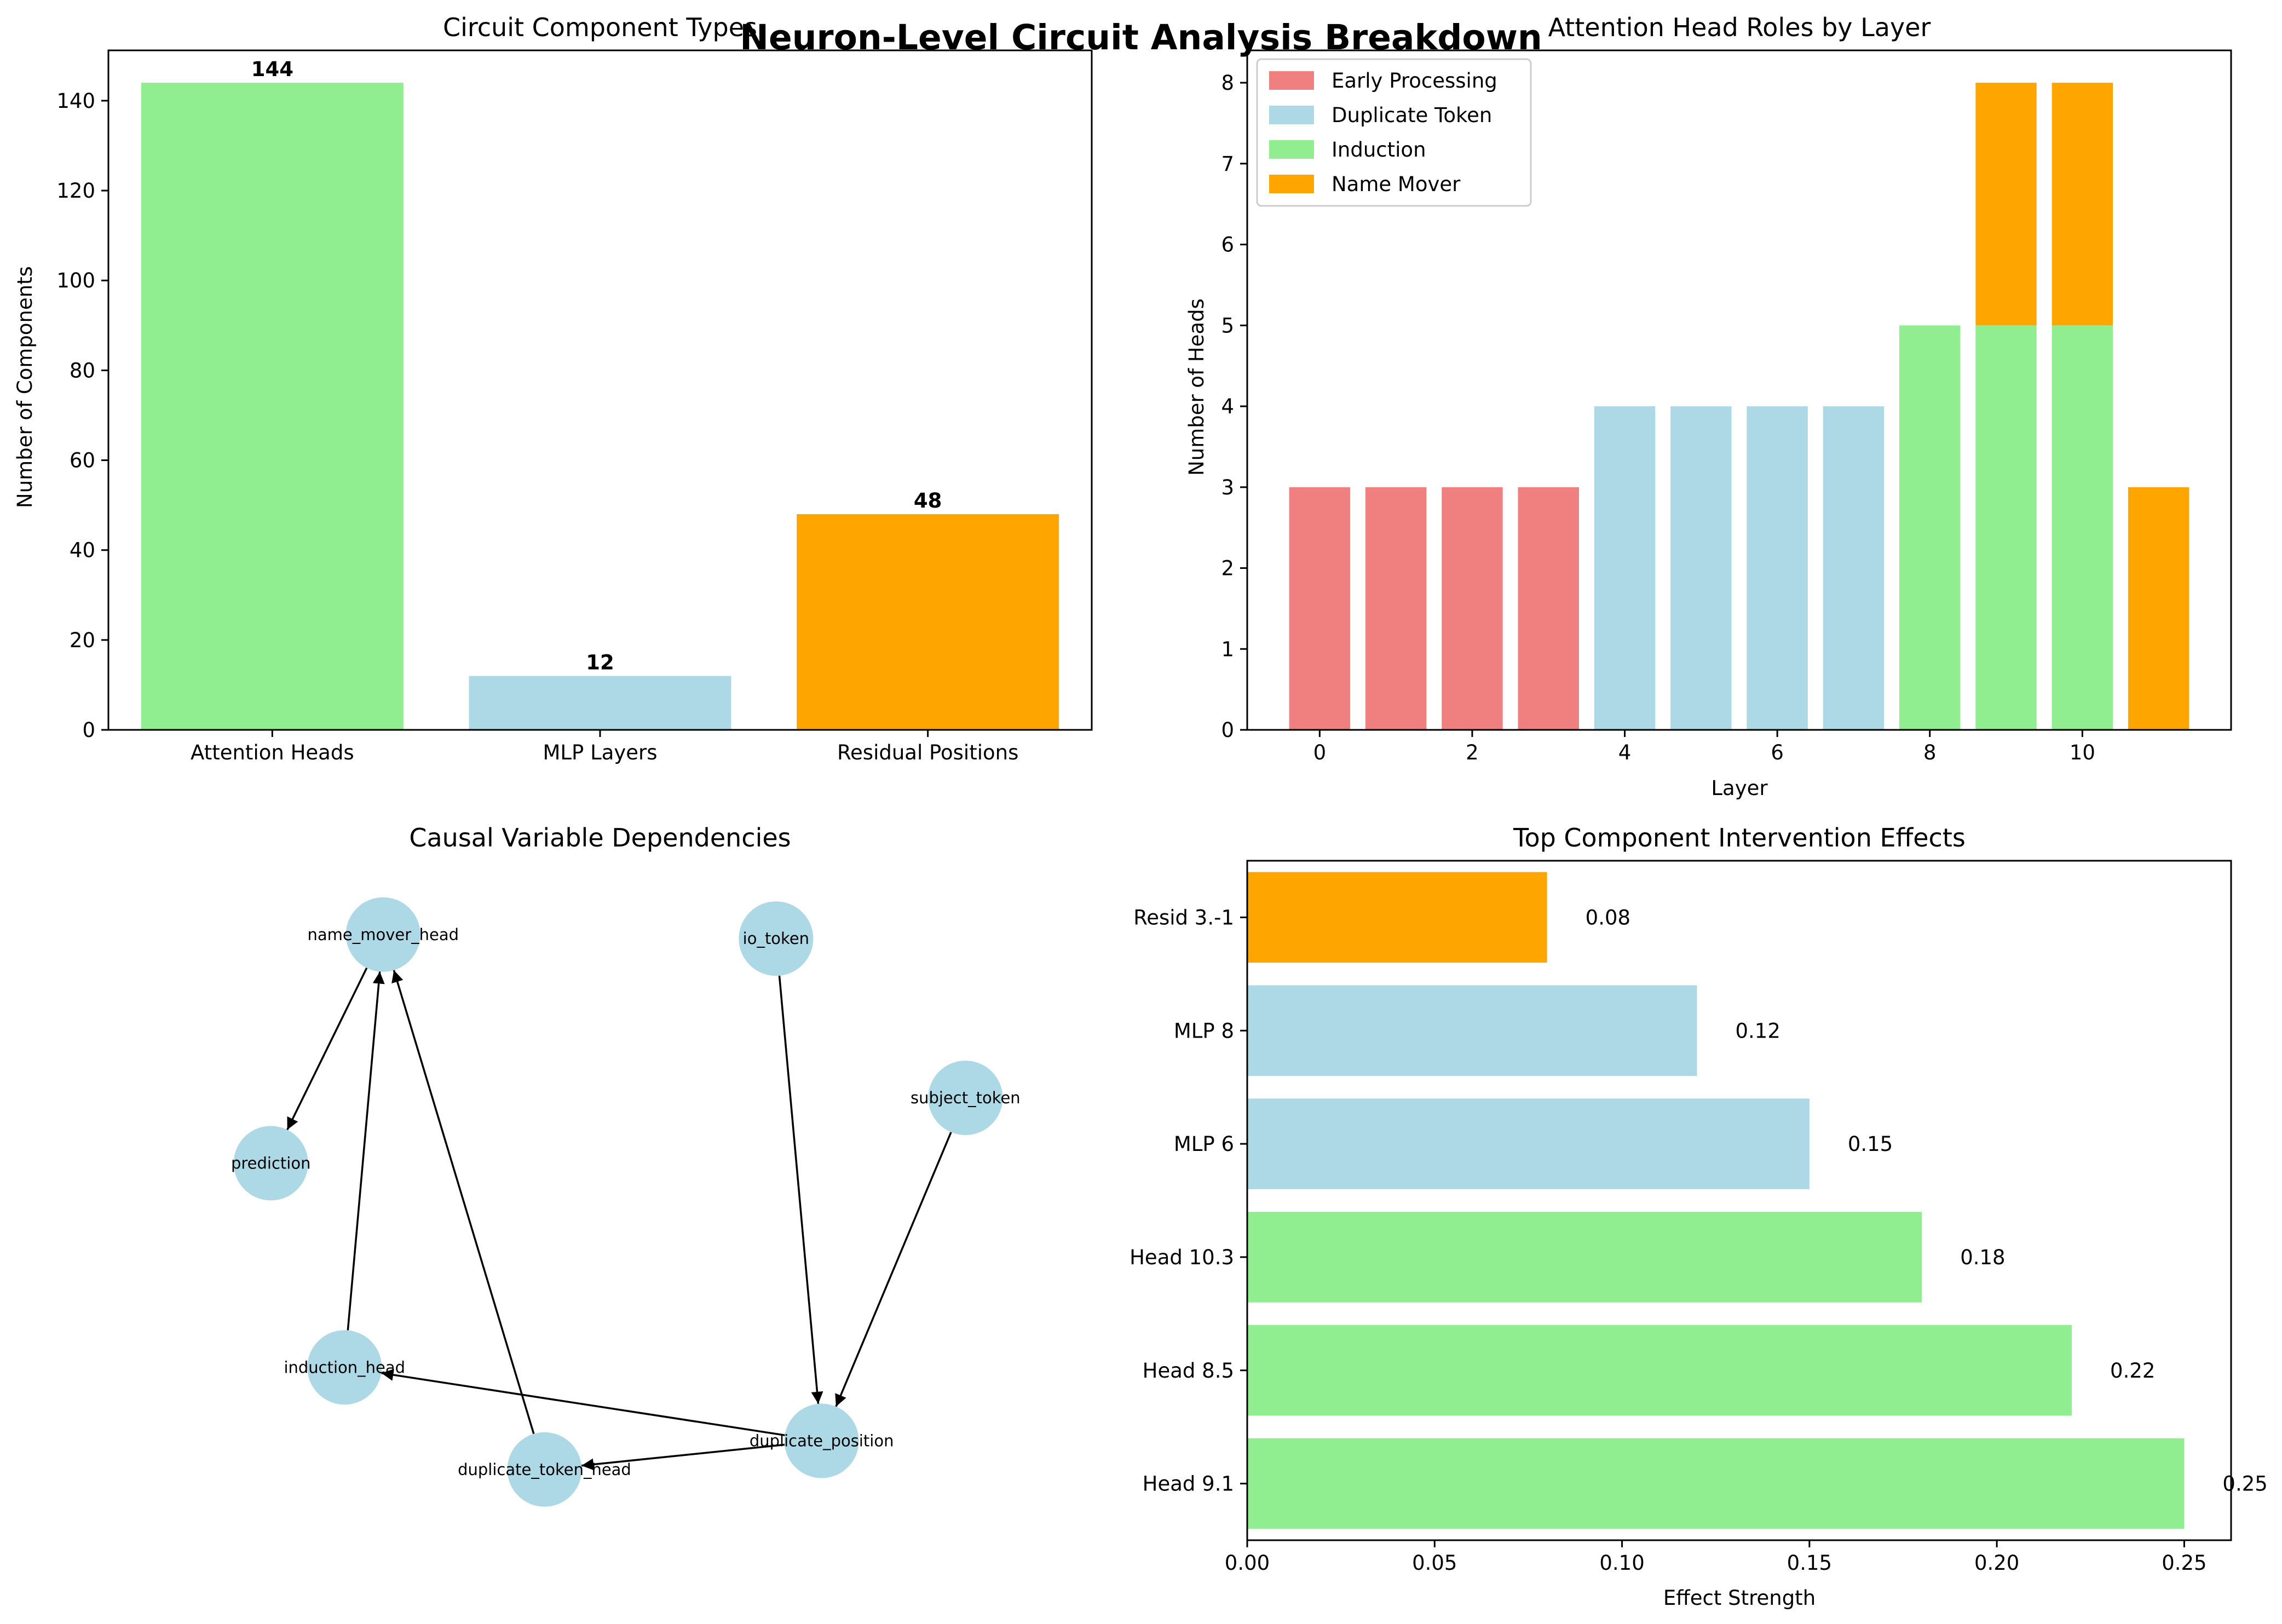 Image resolution: width=2282 pixels, height=1624 pixels. What do you see at coordinates (1930, 753) in the screenshot?
I see `x-tick-label: 8` at bounding box center [1930, 753].